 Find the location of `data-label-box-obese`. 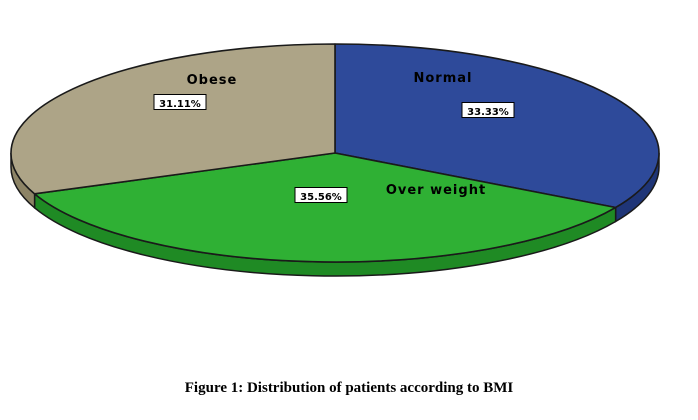

data-label-box-obese is located at coordinates (180, 102).